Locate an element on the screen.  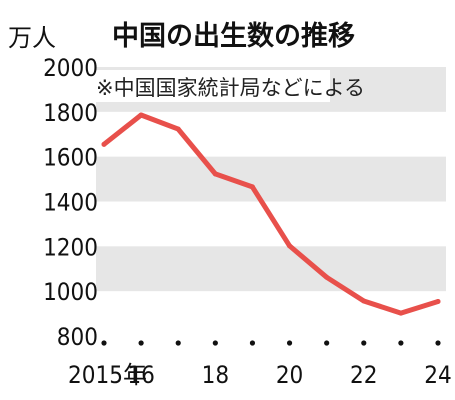
chart-title: 中国の出生数の推移 is located at coordinates (233, 36).